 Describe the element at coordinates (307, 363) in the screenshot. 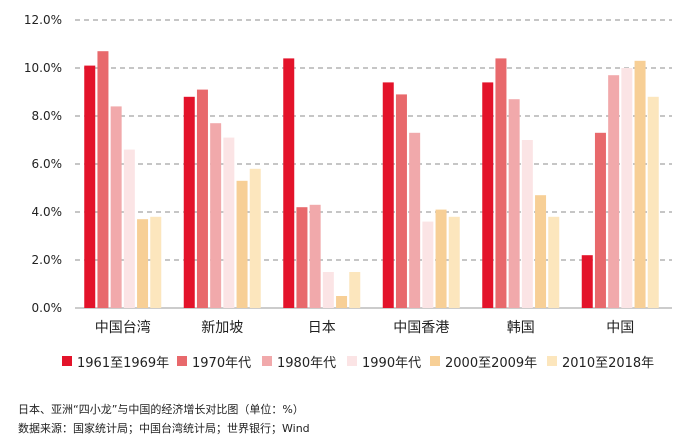

I see `legend-label: 1980年代` at that location.